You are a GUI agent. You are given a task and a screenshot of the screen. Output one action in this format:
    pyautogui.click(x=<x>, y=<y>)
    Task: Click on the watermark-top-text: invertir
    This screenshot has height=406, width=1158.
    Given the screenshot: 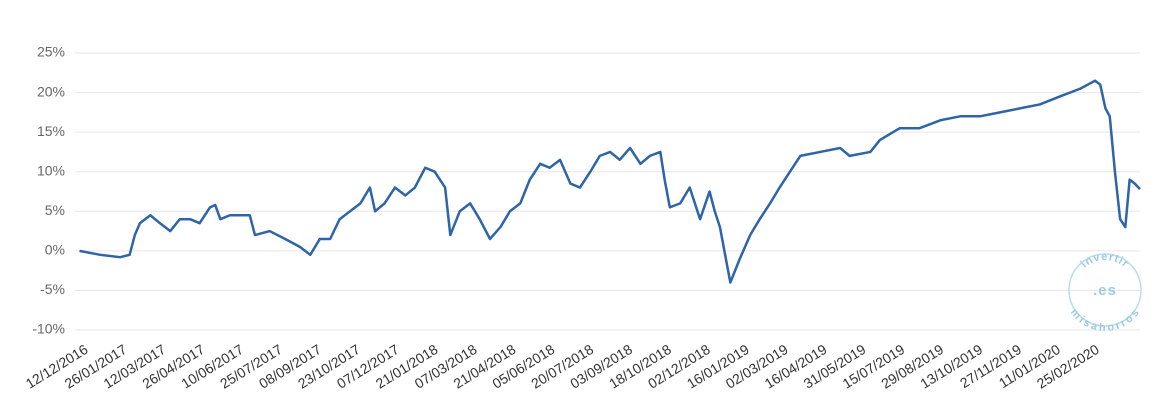 What is the action you would take?
    pyautogui.click(x=1105, y=260)
    